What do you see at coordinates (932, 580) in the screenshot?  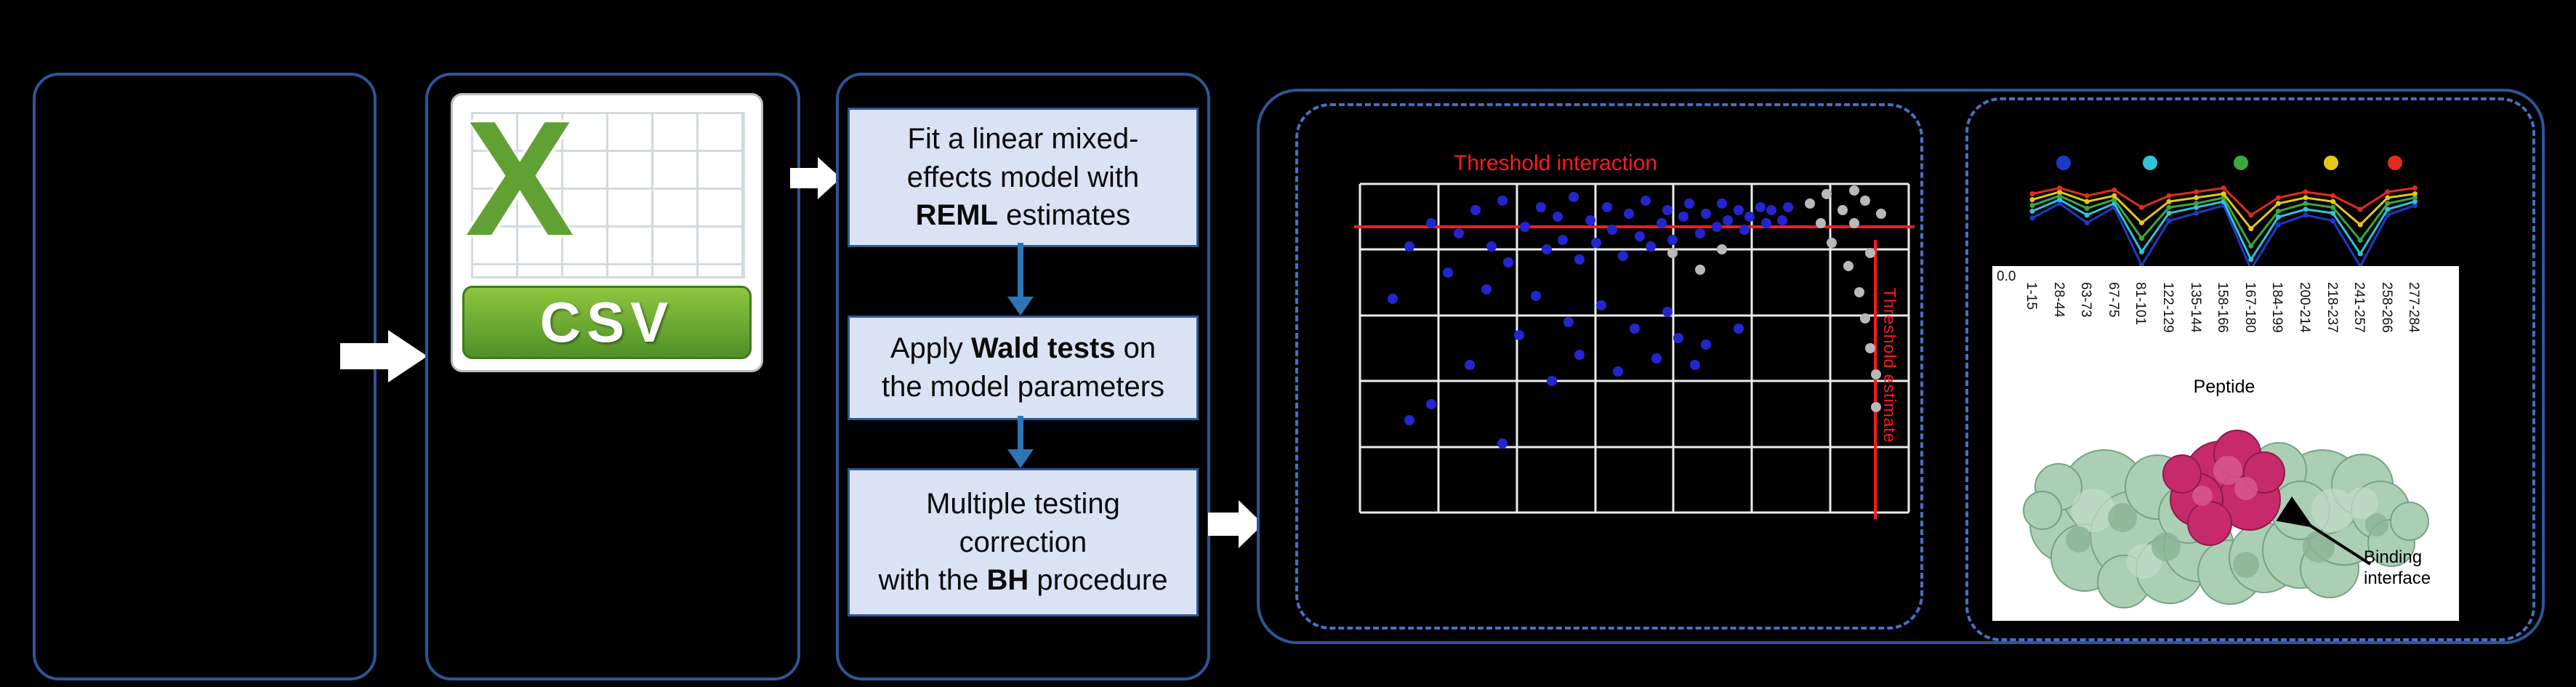 I see `step-bh-pre: with the` at bounding box center [932, 580].